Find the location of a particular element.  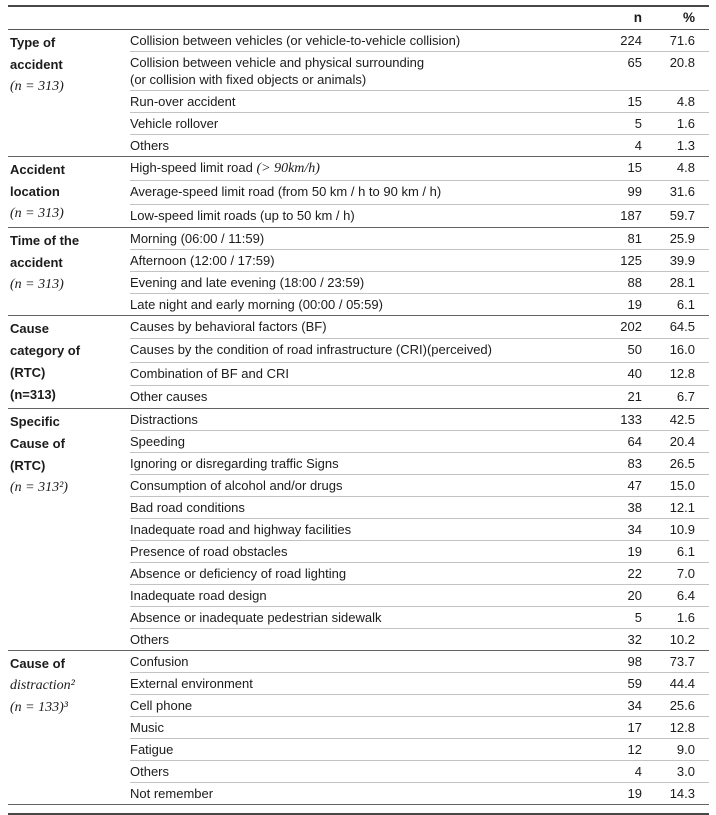

category-cell: Cause category of (RTC) (n=313) is located at coordinates (69, 362).